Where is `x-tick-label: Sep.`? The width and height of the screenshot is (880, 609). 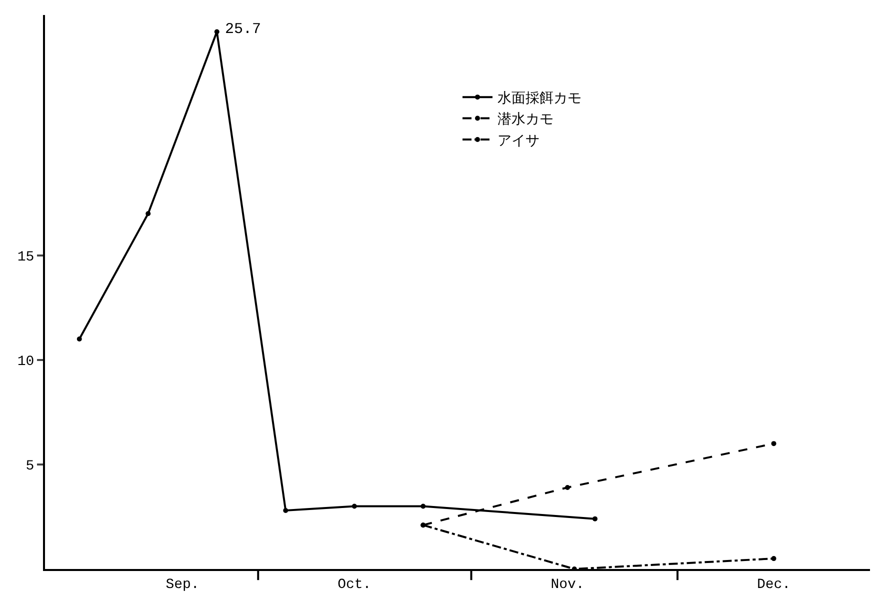 x-tick-label: Sep. is located at coordinates (183, 584).